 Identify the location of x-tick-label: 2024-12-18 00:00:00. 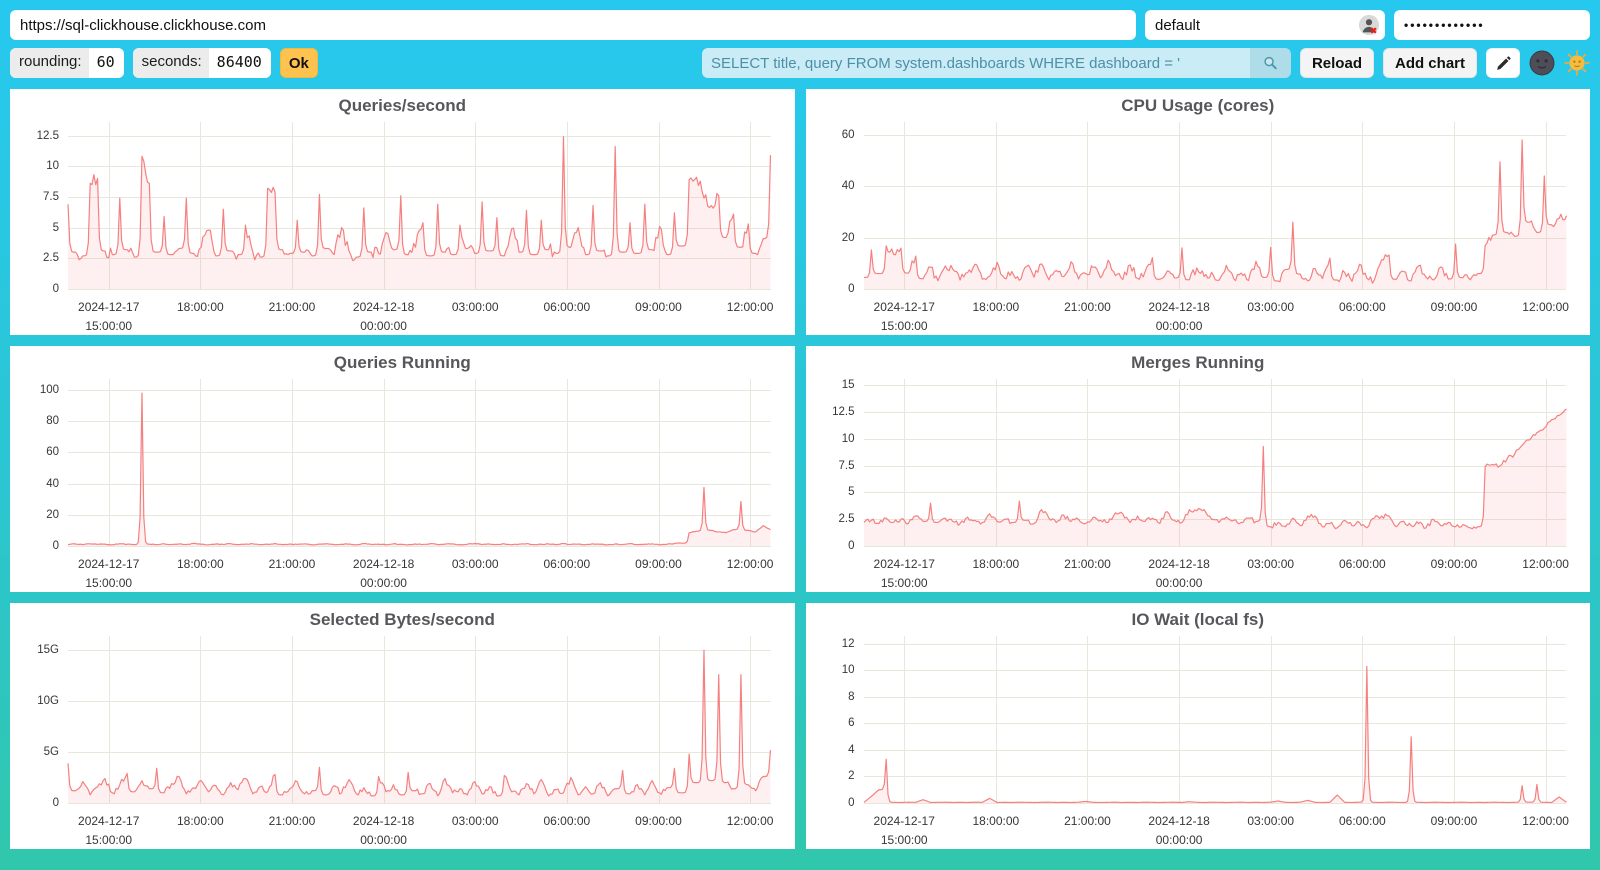
(383, 574).